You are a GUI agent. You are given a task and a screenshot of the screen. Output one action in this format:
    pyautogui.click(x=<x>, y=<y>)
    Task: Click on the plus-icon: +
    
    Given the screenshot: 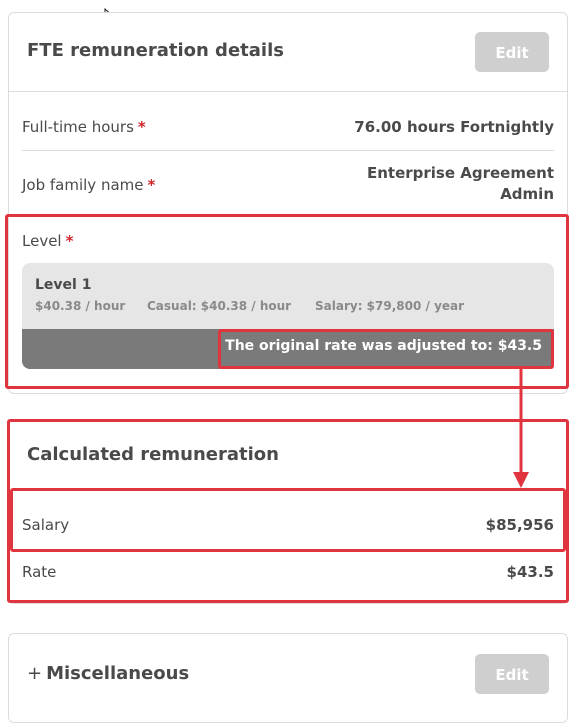 What is the action you would take?
    pyautogui.click(x=35, y=673)
    